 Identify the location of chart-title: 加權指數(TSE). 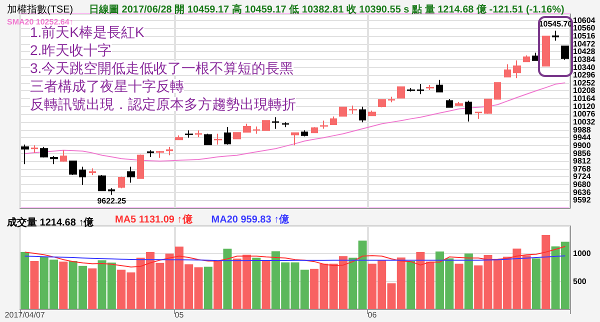
(40, 10).